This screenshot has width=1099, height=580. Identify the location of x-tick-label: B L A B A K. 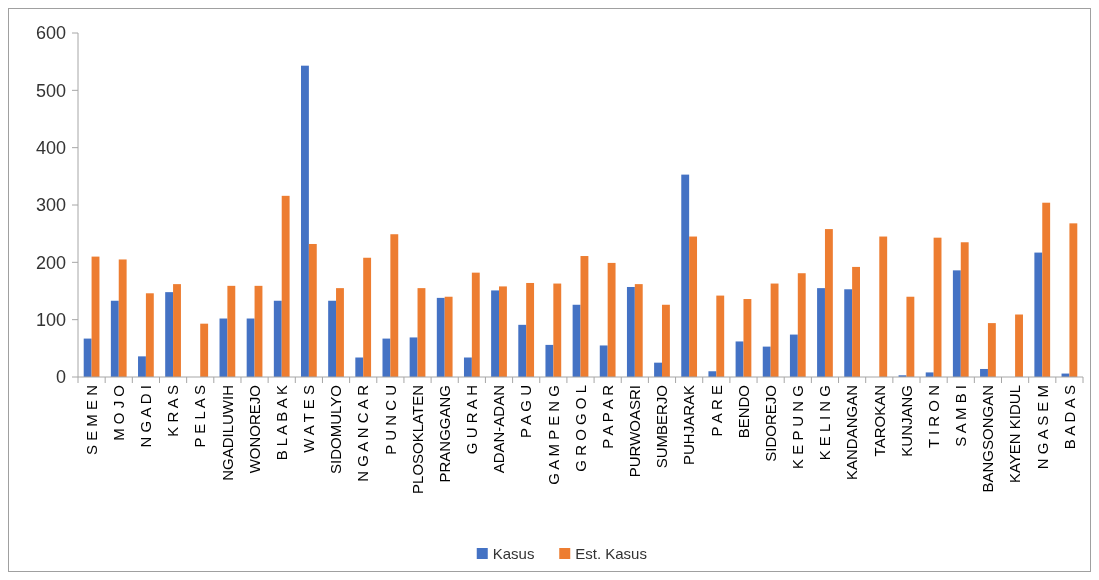
(281, 423).